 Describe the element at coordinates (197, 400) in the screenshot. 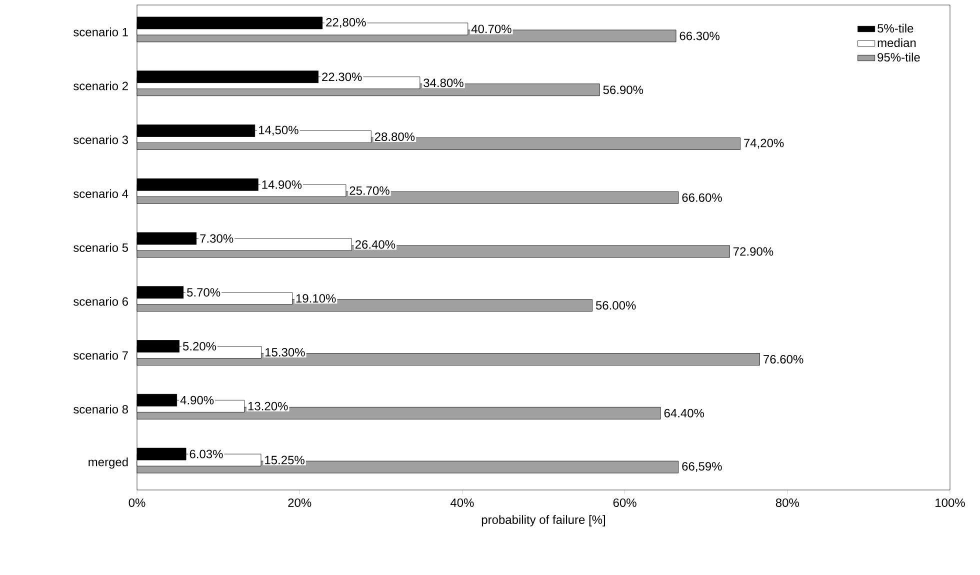

I see `data-label: 4.90%` at that location.